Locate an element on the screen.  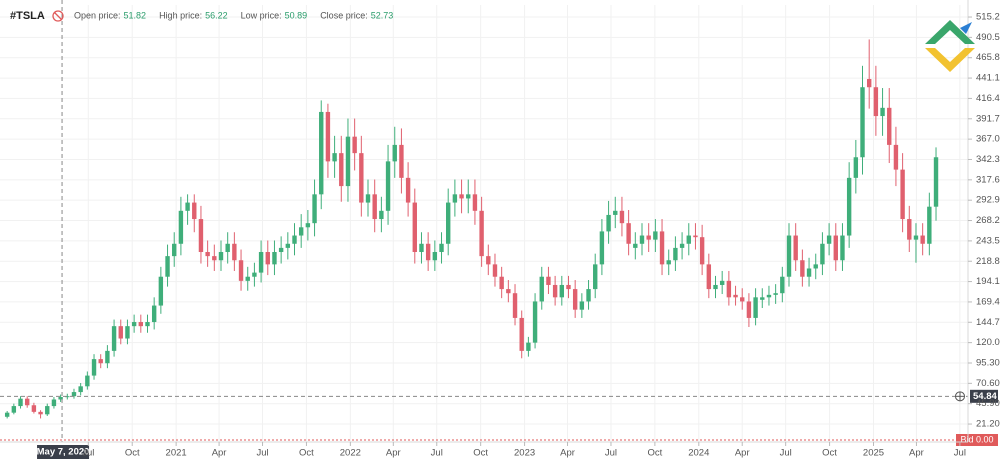
x-tick-label: 2022 is located at coordinates (350, 453).